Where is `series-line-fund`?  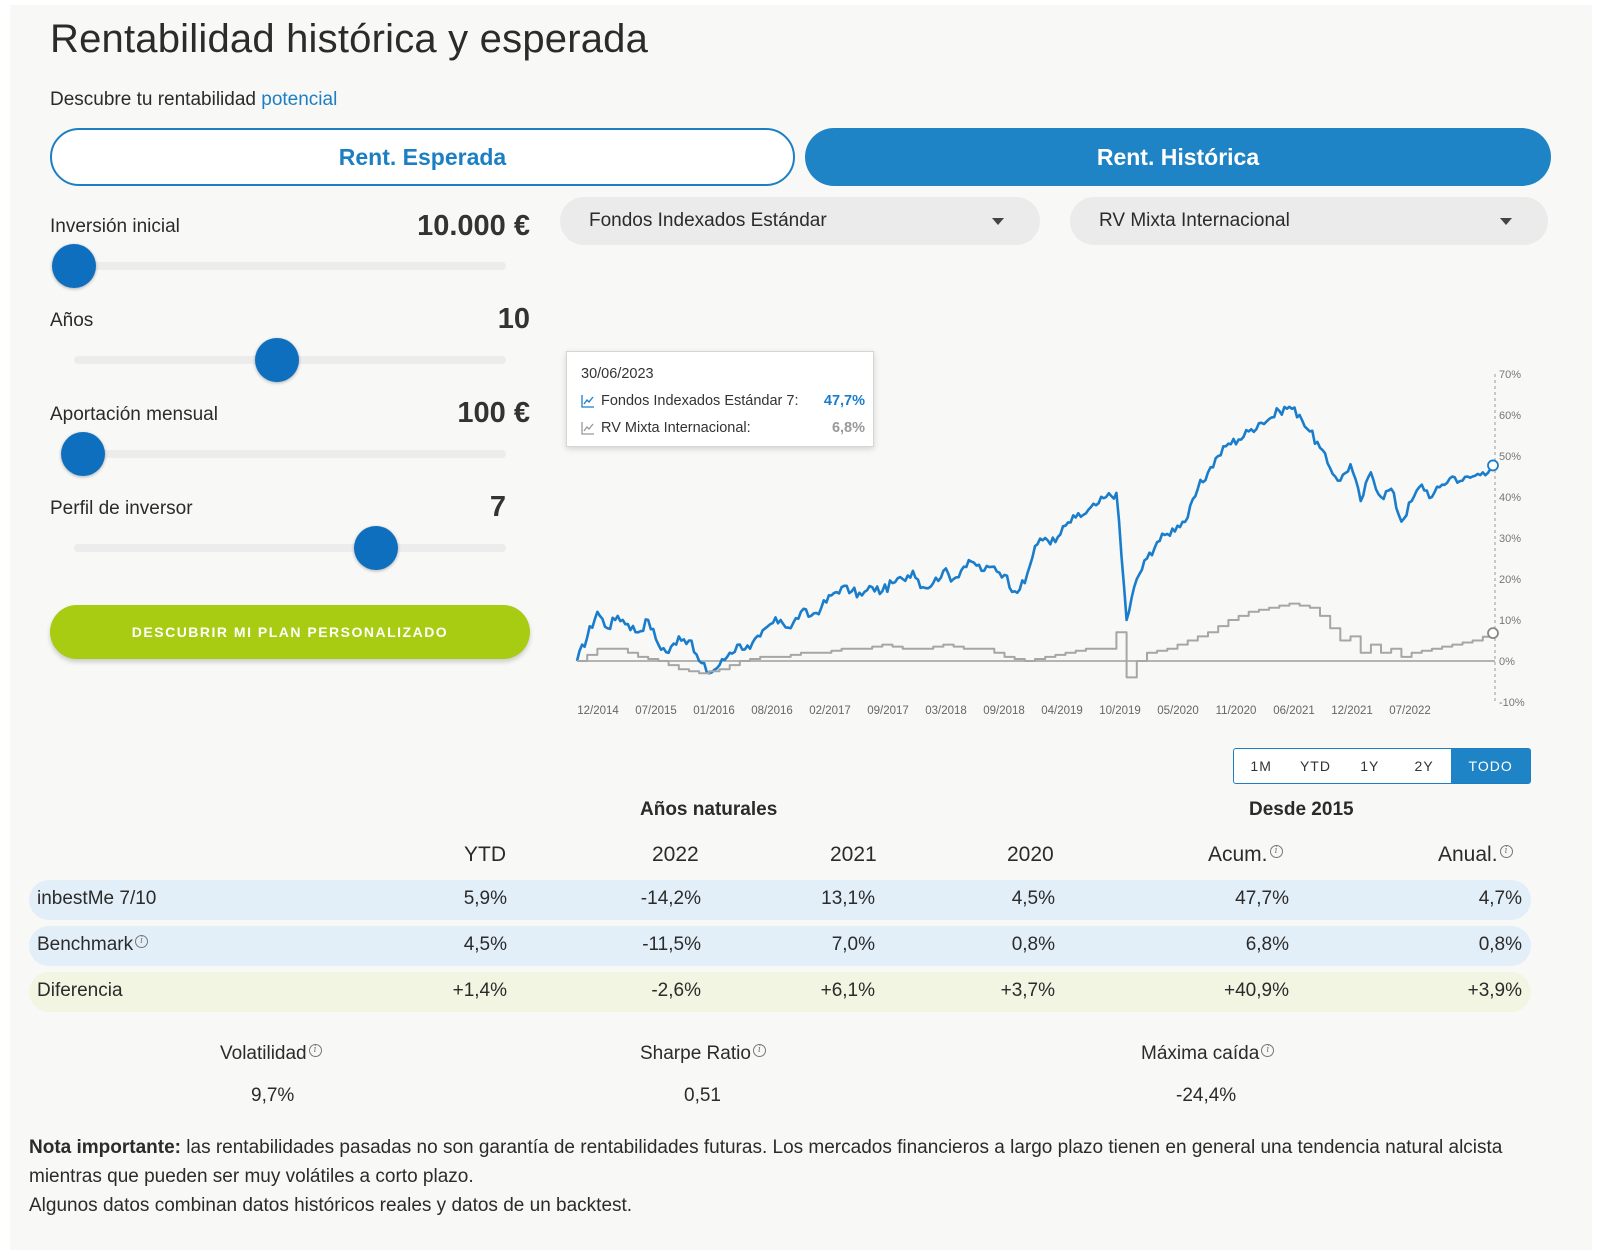
series-line-fund is located at coordinates (1035, 540).